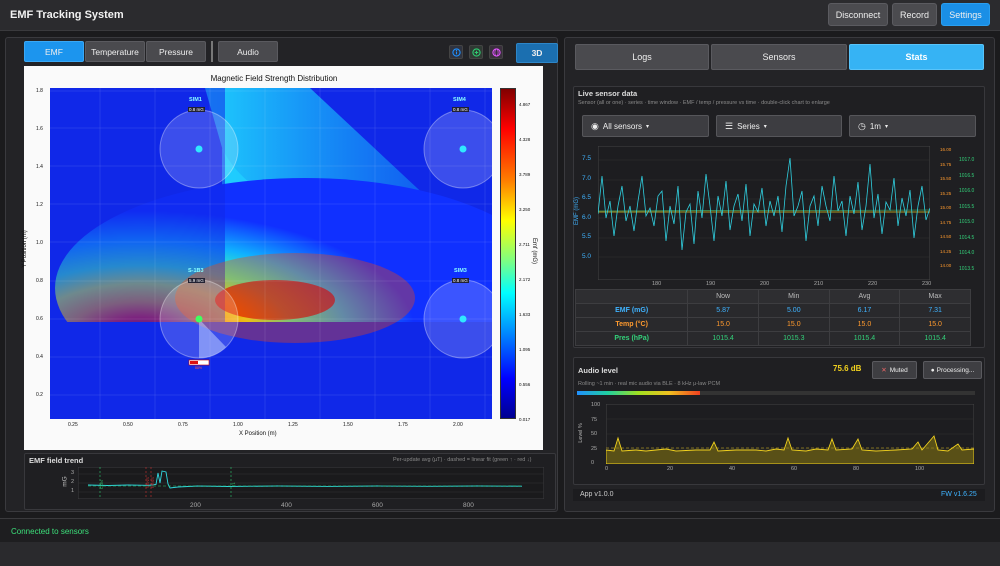 This screenshot has width=1000, height=566. Describe the element at coordinates (946, 207) in the screenshot. I see `live-temp-tick: 15.00` at that location.